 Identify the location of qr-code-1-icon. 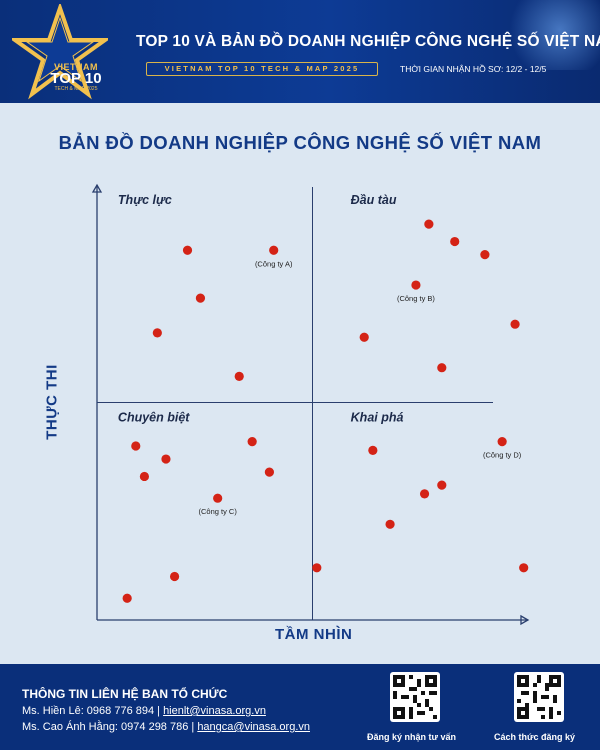
(415, 697).